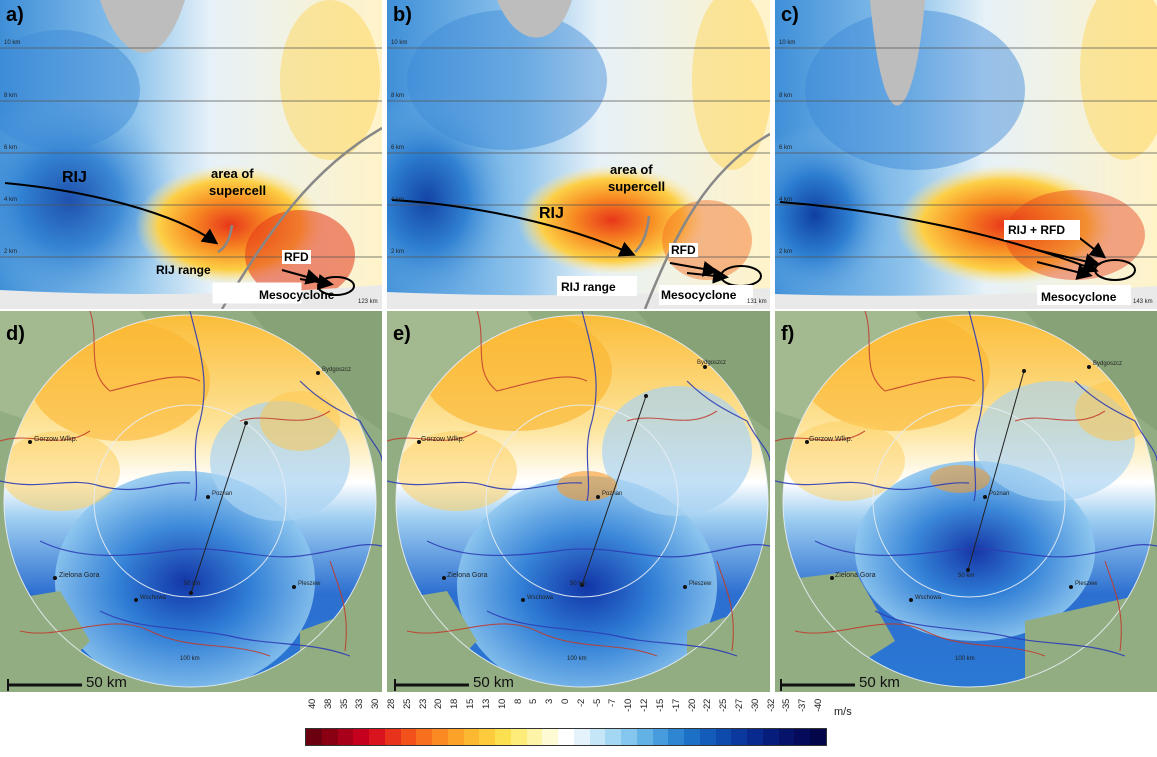 The image size is (1157, 757). I want to click on colorbar-tick-label: -20, so click(692, 705).